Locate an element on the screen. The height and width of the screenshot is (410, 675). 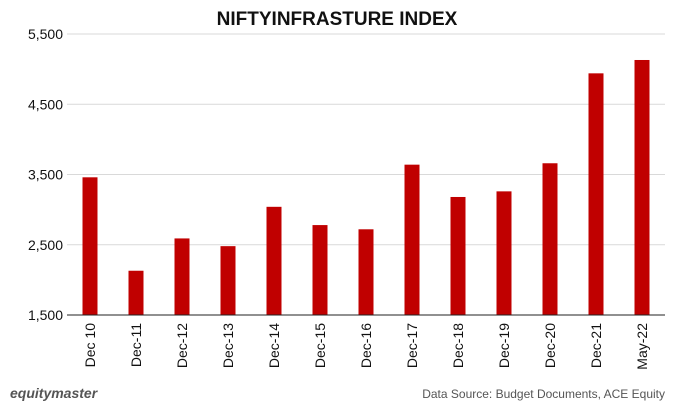
x-tick-label: Dec-13 is located at coordinates (228, 345).